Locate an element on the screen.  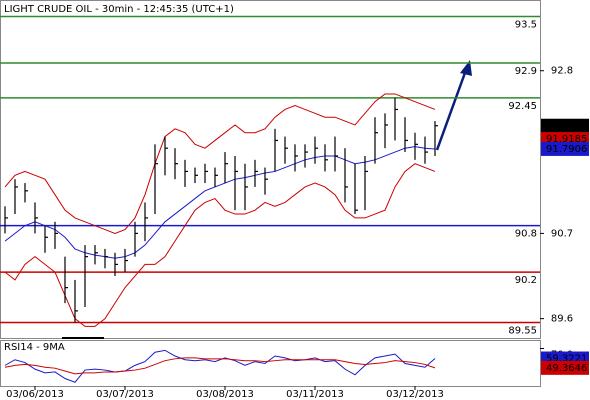
price-marker-label: 59.3221 is located at coordinates (566, 359).